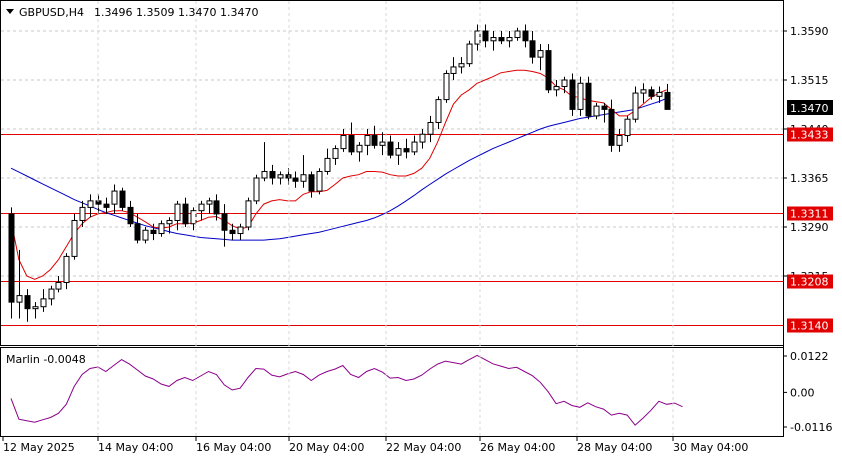 This screenshot has height=459, width=842. Describe the element at coordinates (809, 227) in the screenshot. I see `price-tick-label: 1.3290` at that location.